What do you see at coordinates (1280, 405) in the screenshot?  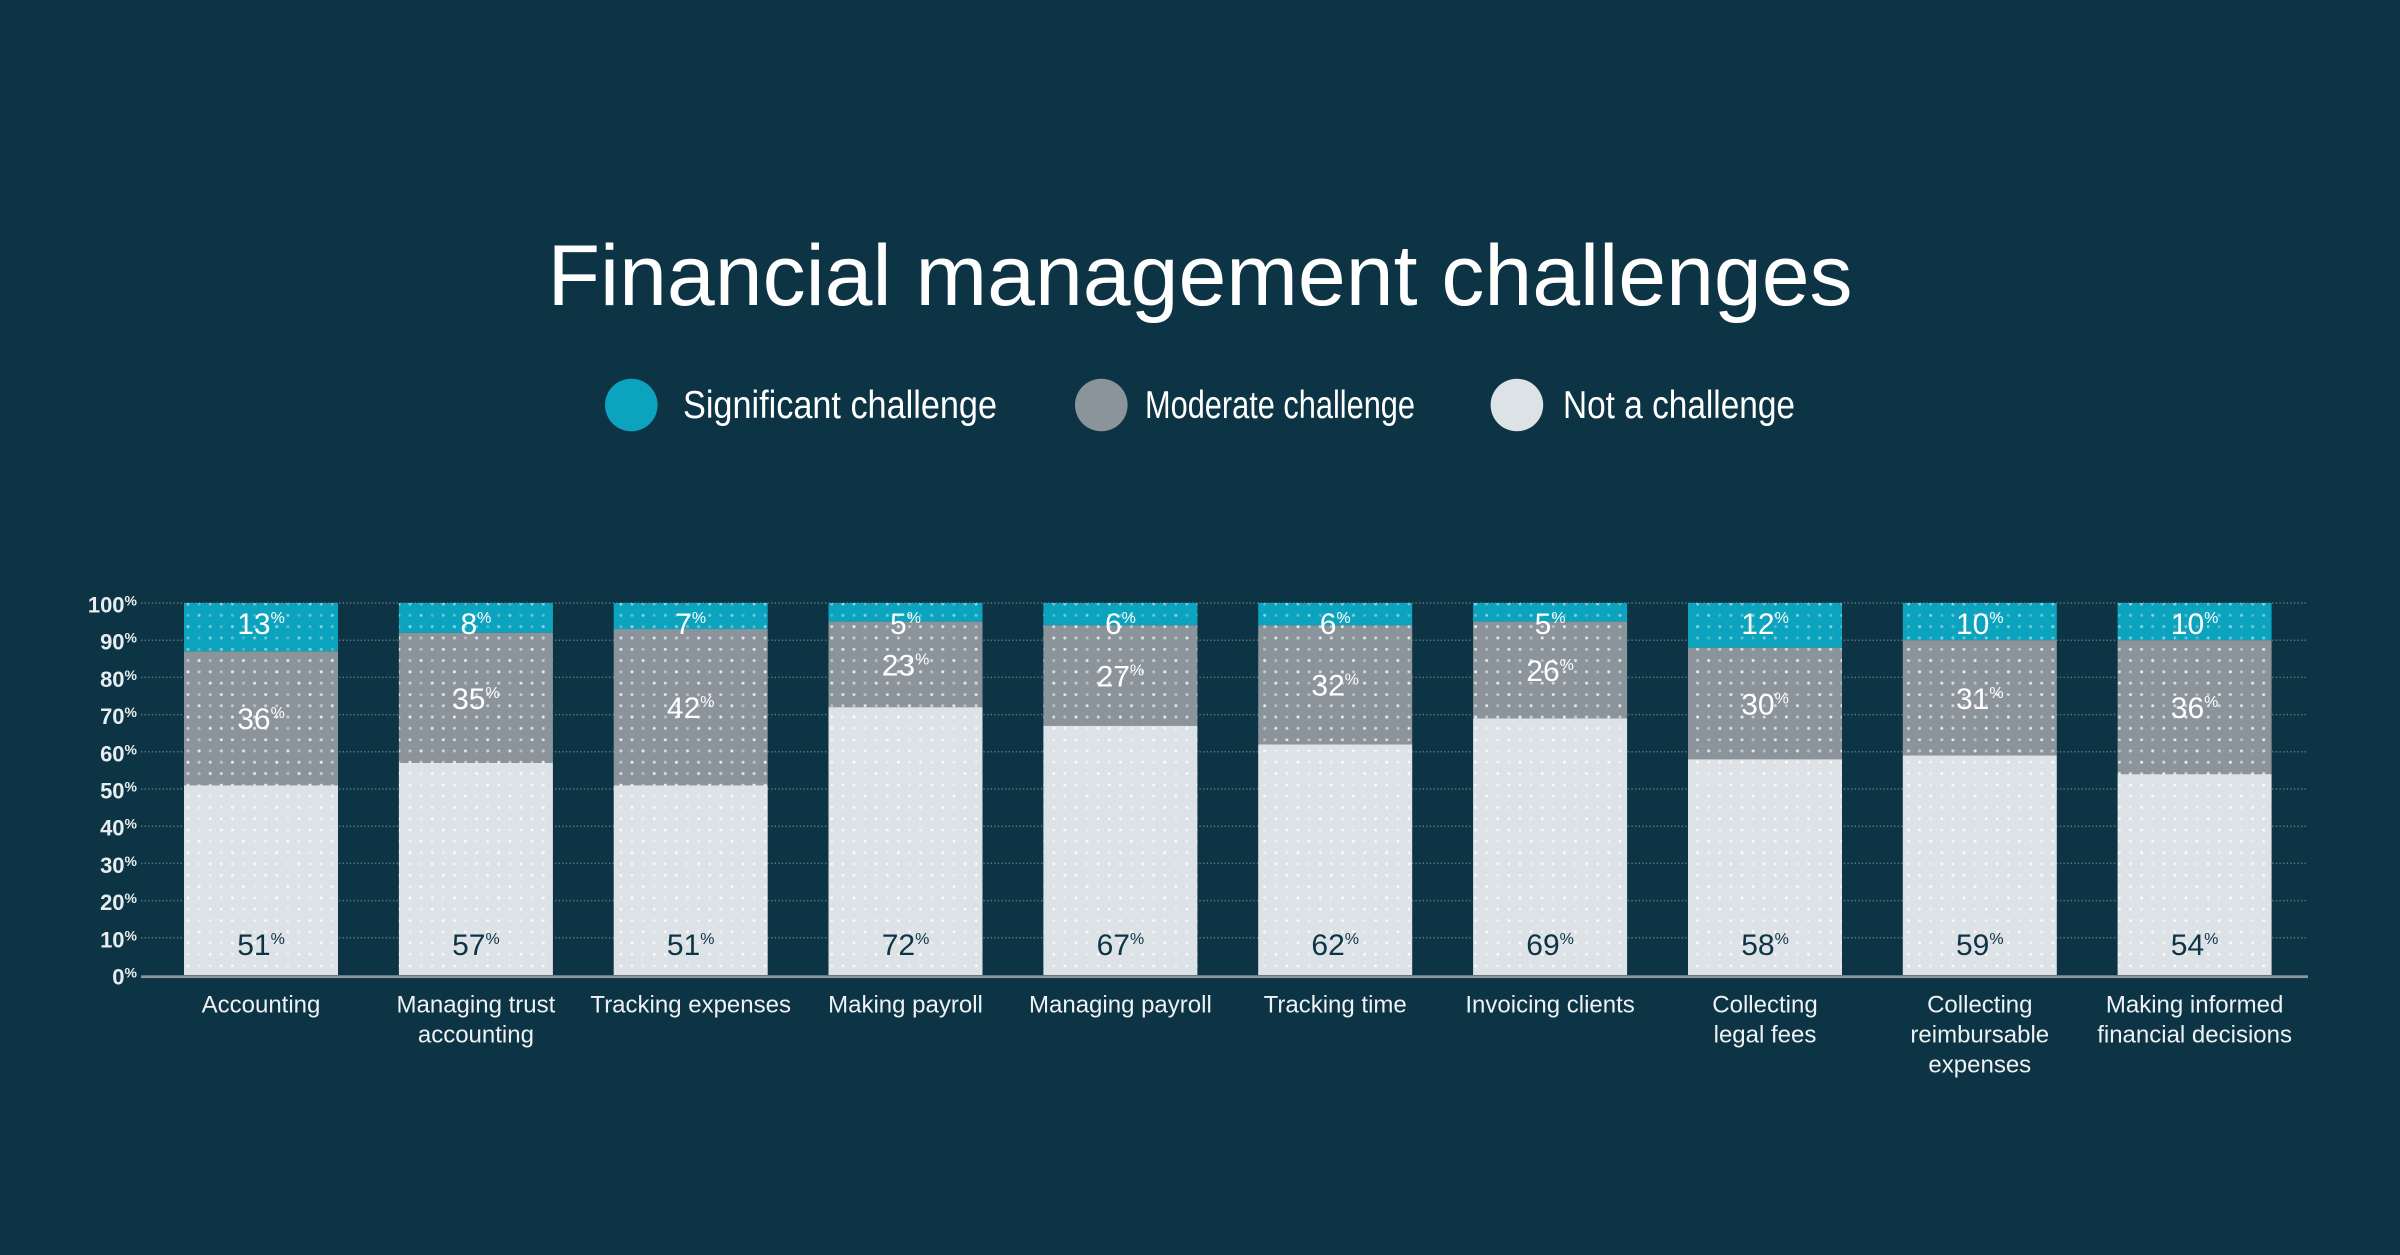 I see `svg-text: Moderate challenge` at bounding box center [1280, 405].